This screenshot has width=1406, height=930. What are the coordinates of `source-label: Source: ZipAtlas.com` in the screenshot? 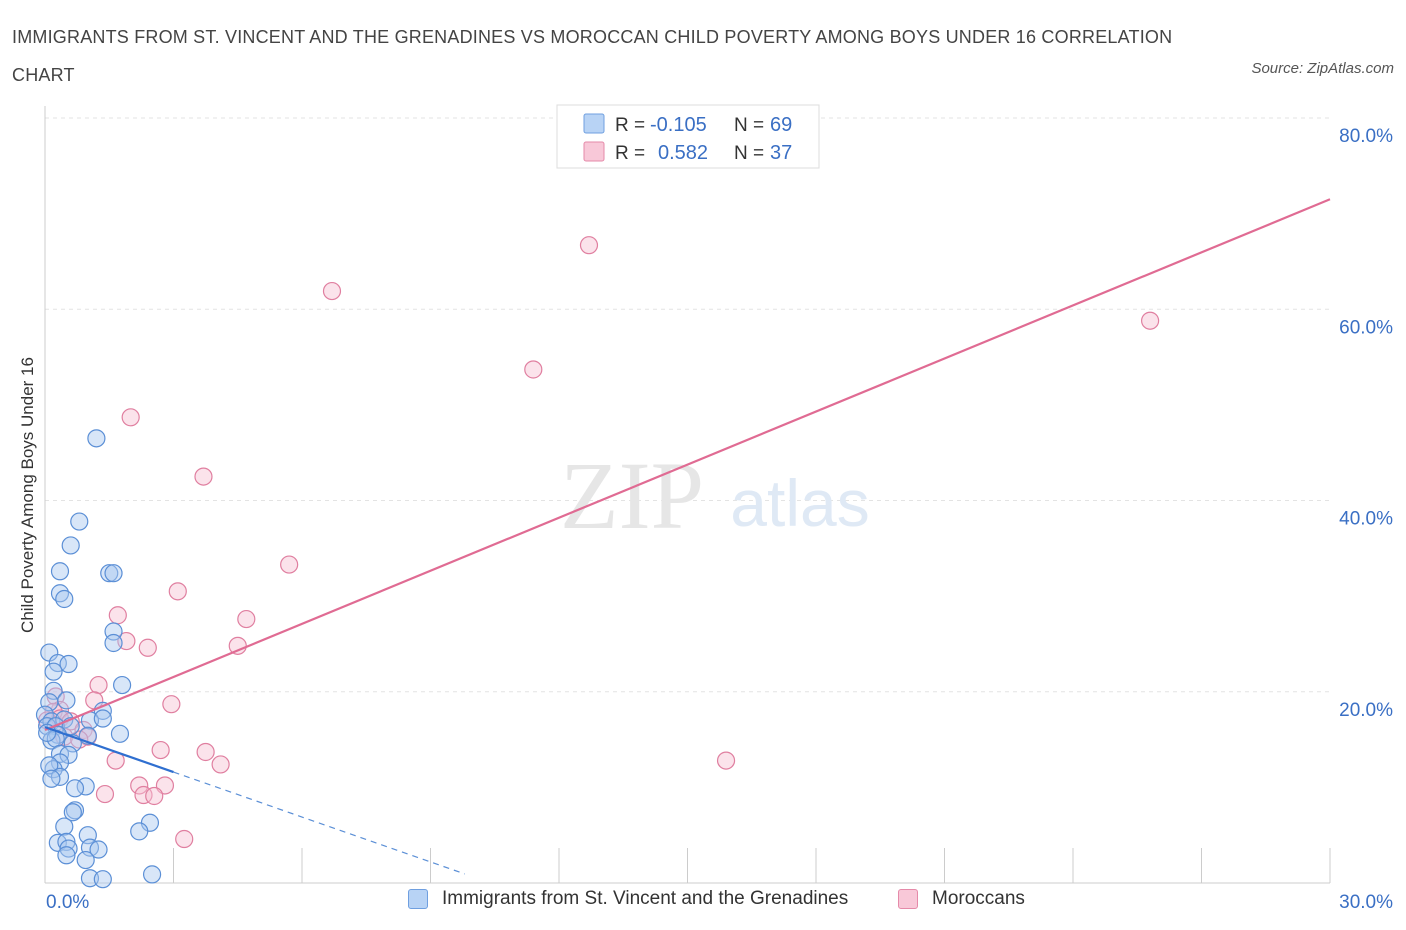 It's located at (1322, 68).